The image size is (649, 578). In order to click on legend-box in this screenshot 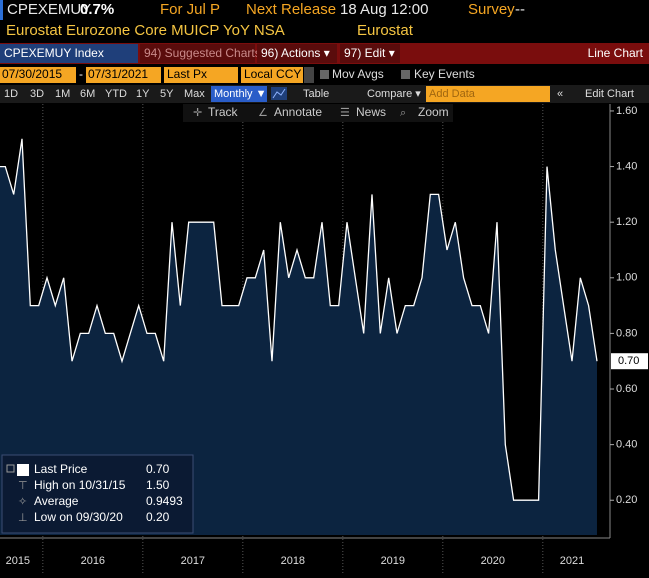, I will do `click(97, 494)`.